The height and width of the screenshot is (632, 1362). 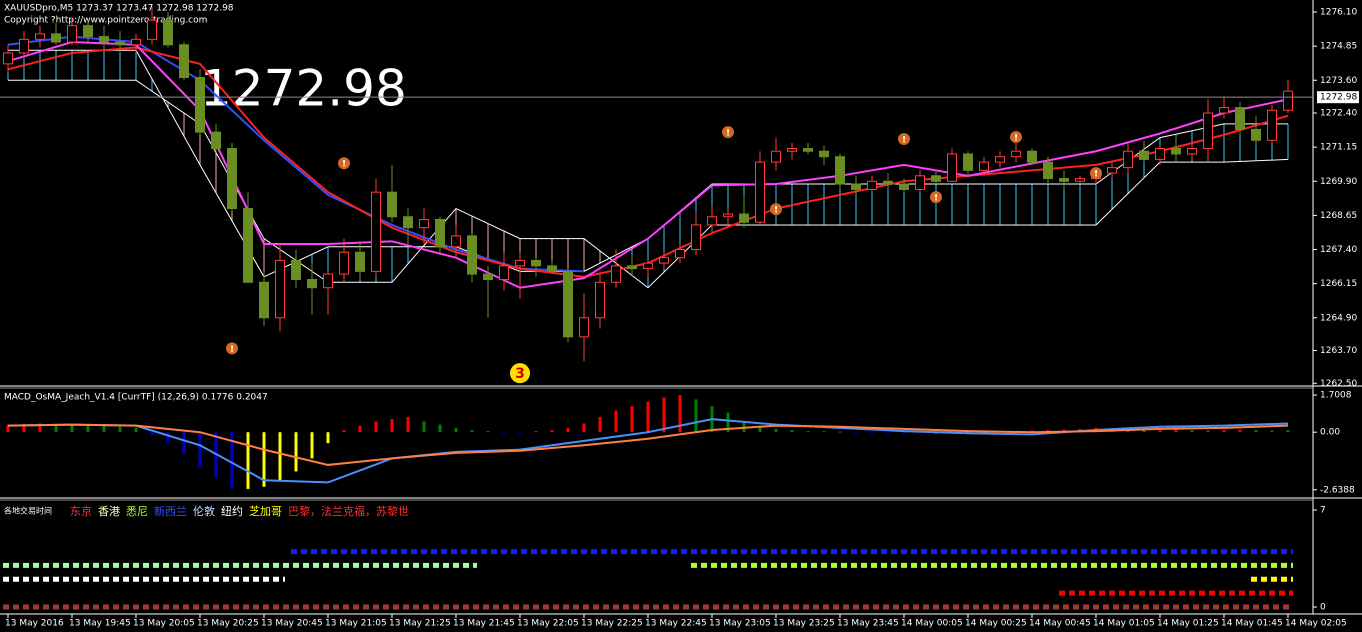 What do you see at coordinates (228, 624) in the screenshot?
I see `x-tick-label: 13 May 20:25` at bounding box center [228, 624].